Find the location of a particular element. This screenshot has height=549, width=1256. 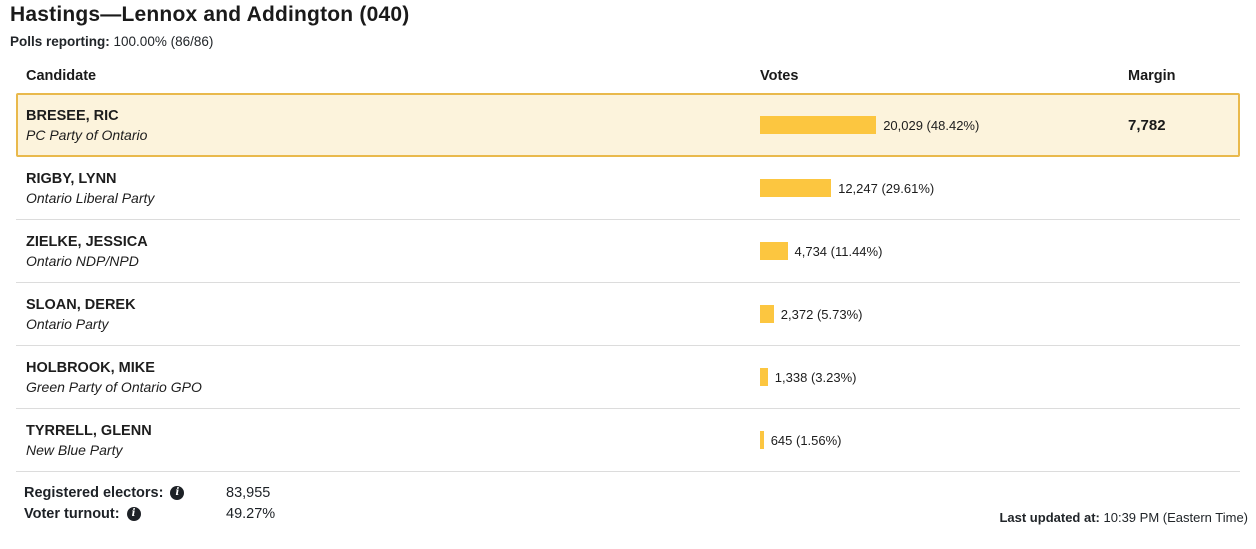

vote-count: 645 (1.56%) is located at coordinates (806, 440).